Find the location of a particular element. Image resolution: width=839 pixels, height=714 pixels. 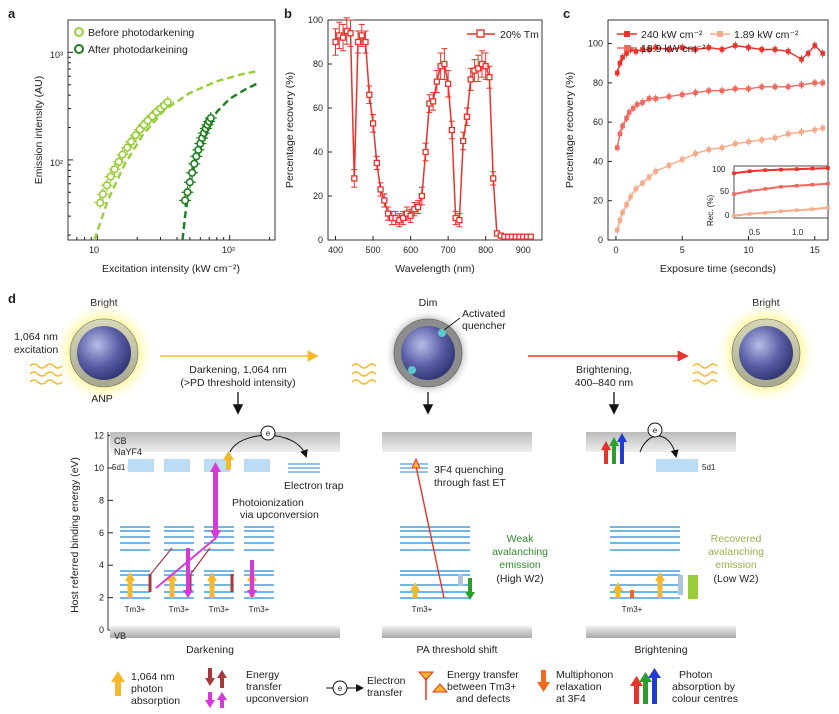

brightening-label-2: 400–840 nm is located at coordinates (604, 383).